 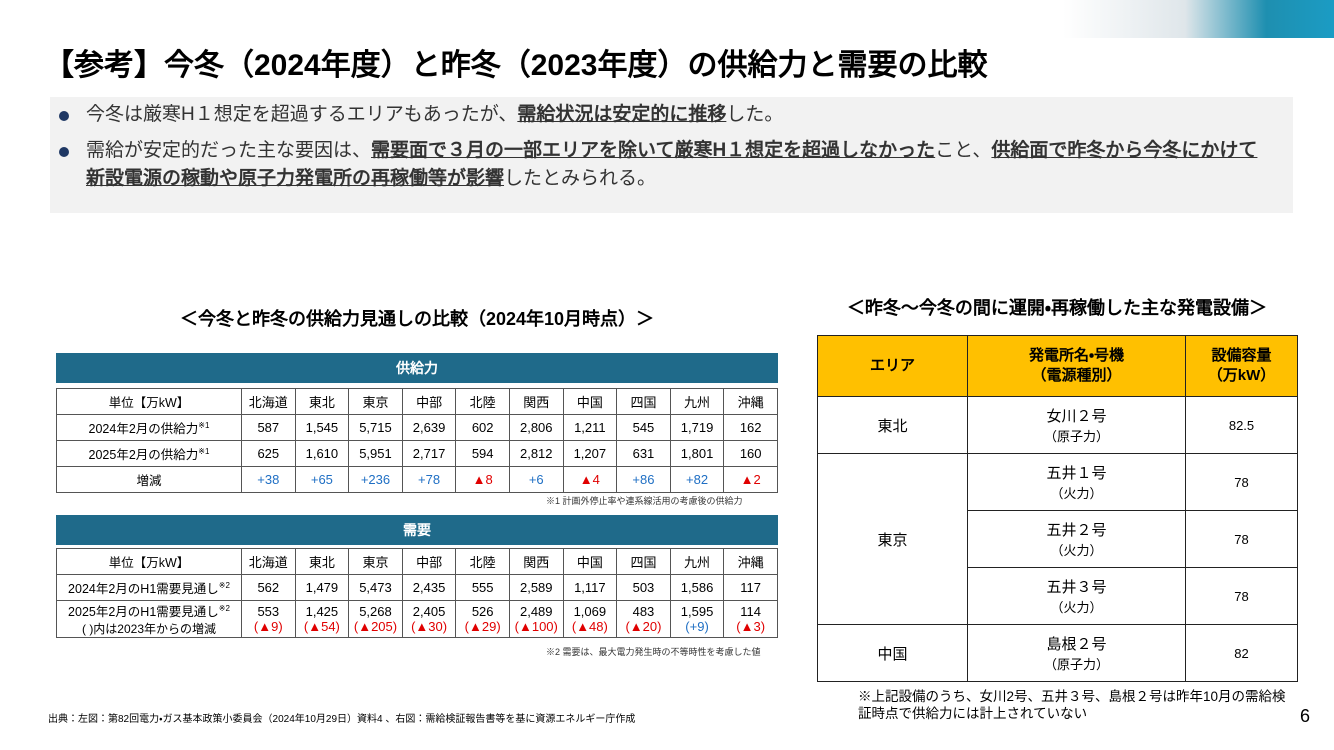 What do you see at coordinates (1241, 355) in the screenshot?
I see `header-text: 設備容量` at bounding box center [1241, 355].